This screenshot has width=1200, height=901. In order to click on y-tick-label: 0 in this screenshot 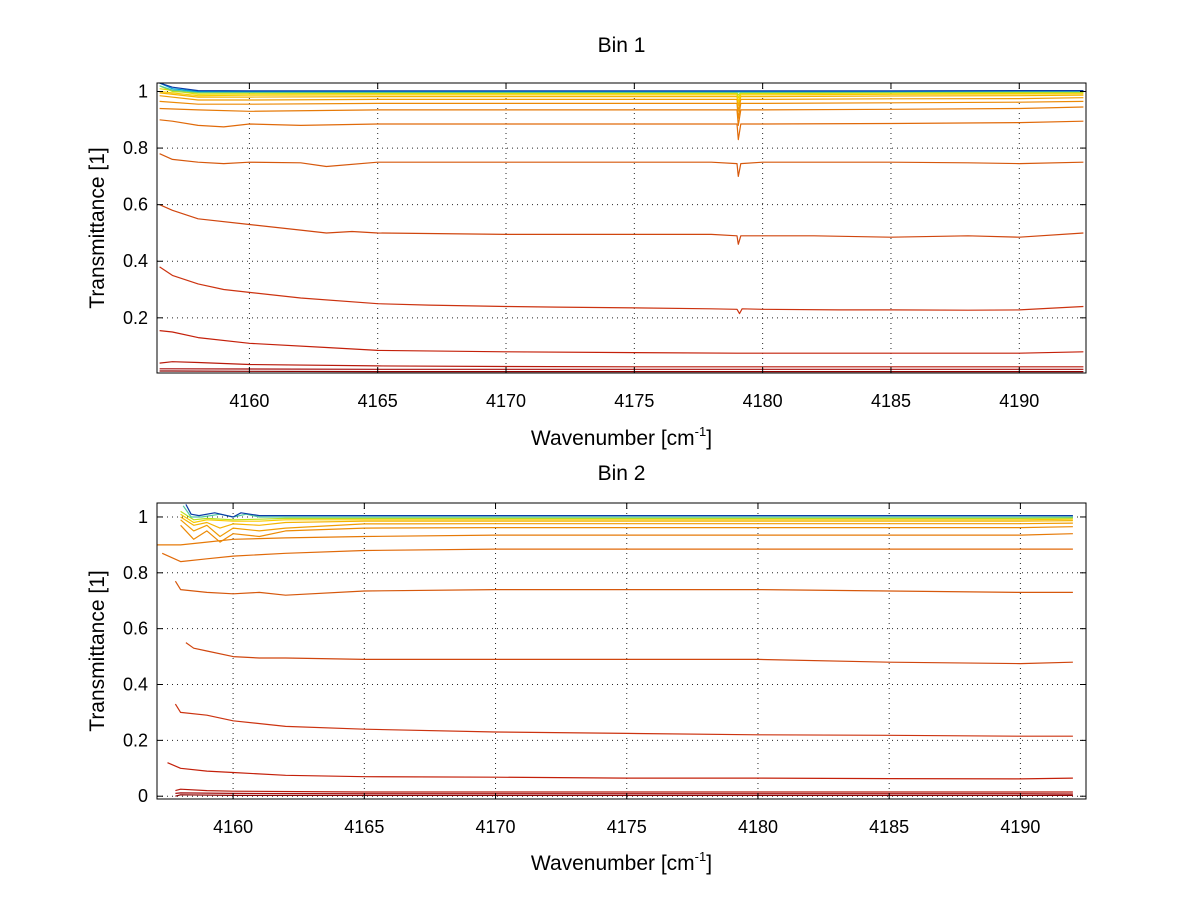, I will do `click(143, 796)`.